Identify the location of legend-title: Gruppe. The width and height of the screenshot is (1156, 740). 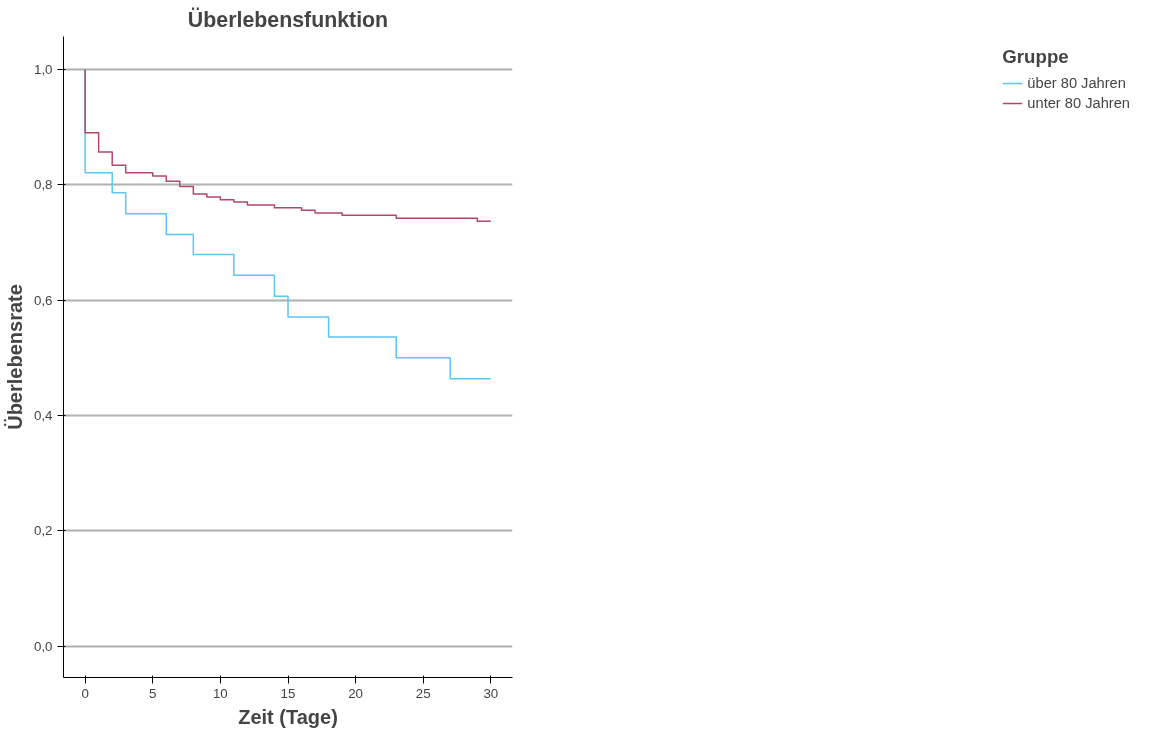
(1036, 57).